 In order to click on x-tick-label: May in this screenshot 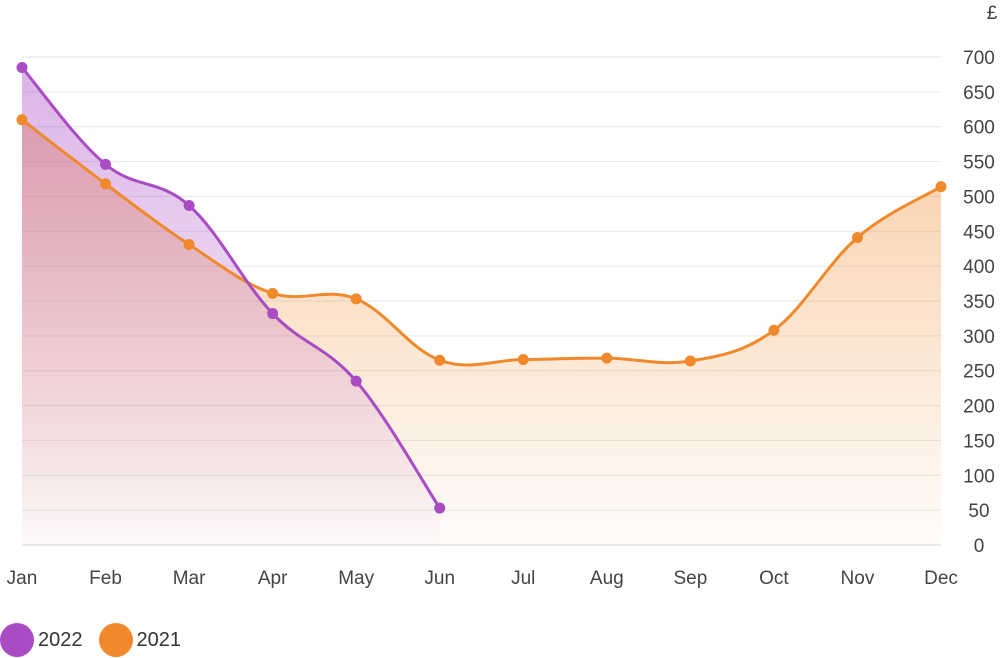, I will do `click(356, 578)`.